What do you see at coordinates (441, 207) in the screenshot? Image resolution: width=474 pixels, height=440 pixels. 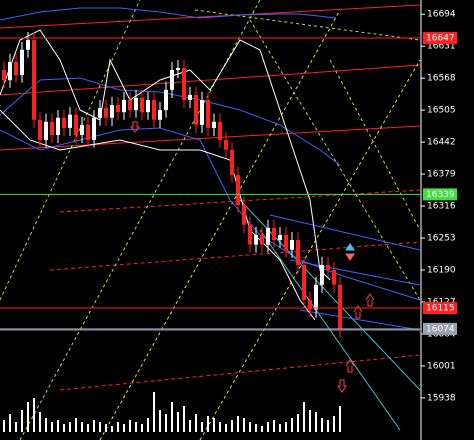 I see `y-tick-label: 16316` at bounding box center [441, 207].